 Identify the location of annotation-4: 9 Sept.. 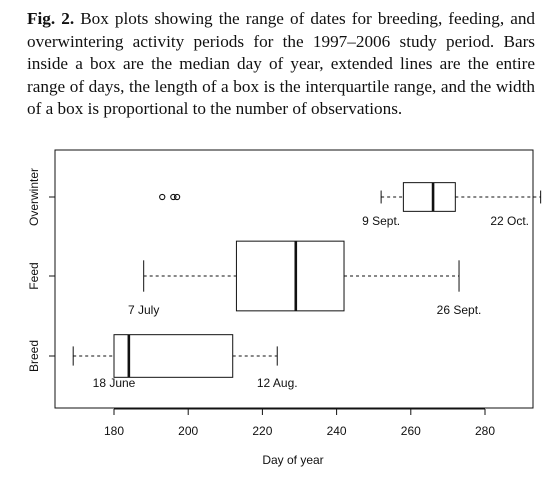
(381, 221).